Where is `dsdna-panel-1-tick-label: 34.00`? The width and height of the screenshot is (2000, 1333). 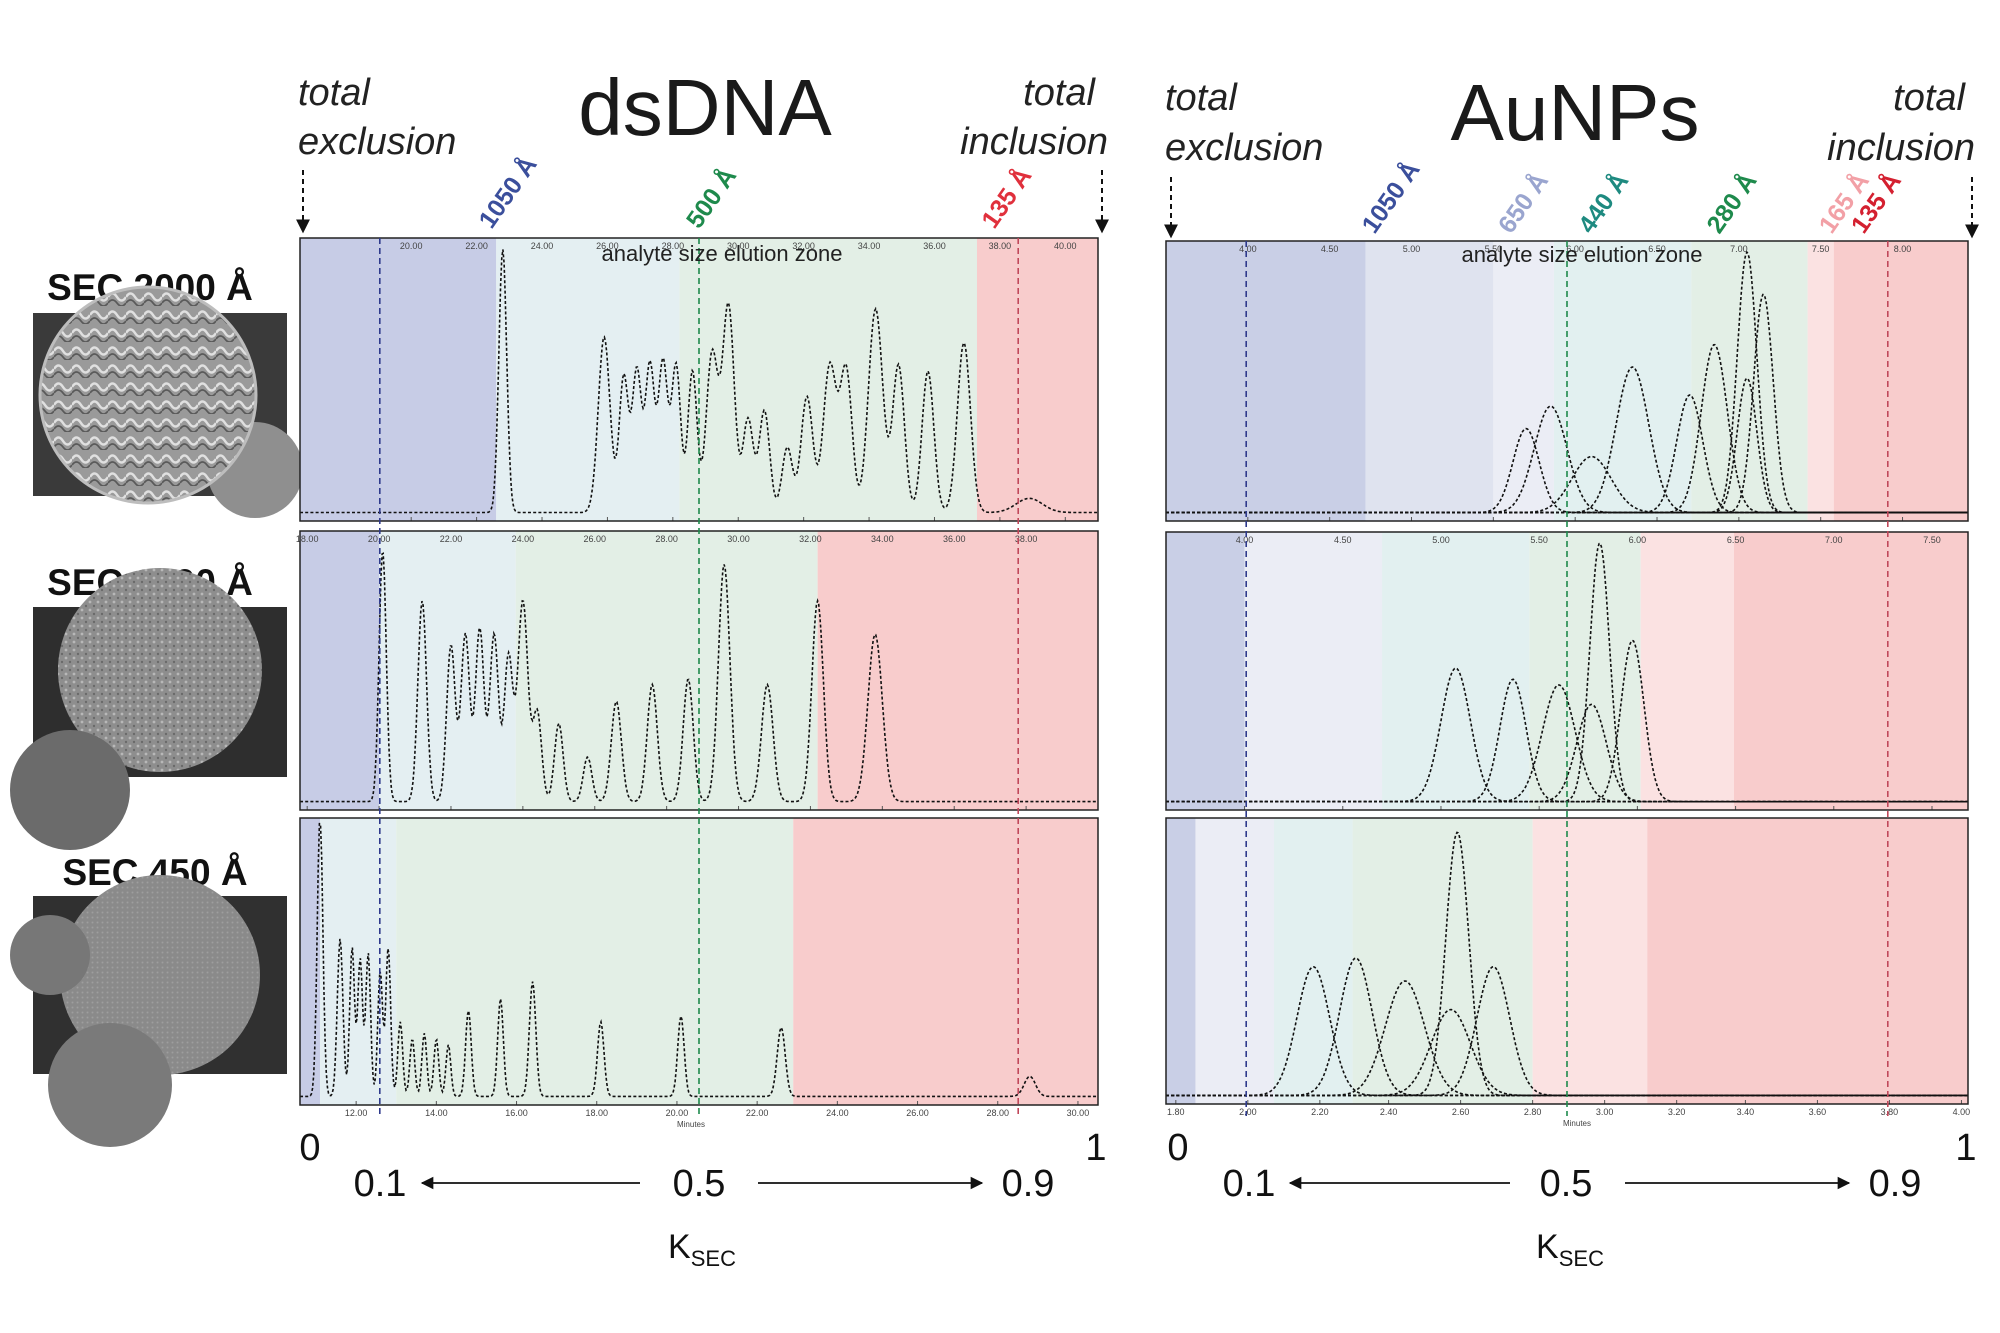
dsdna-panel-1-tick-label: 34.00 is located at coordinates (869, 246).